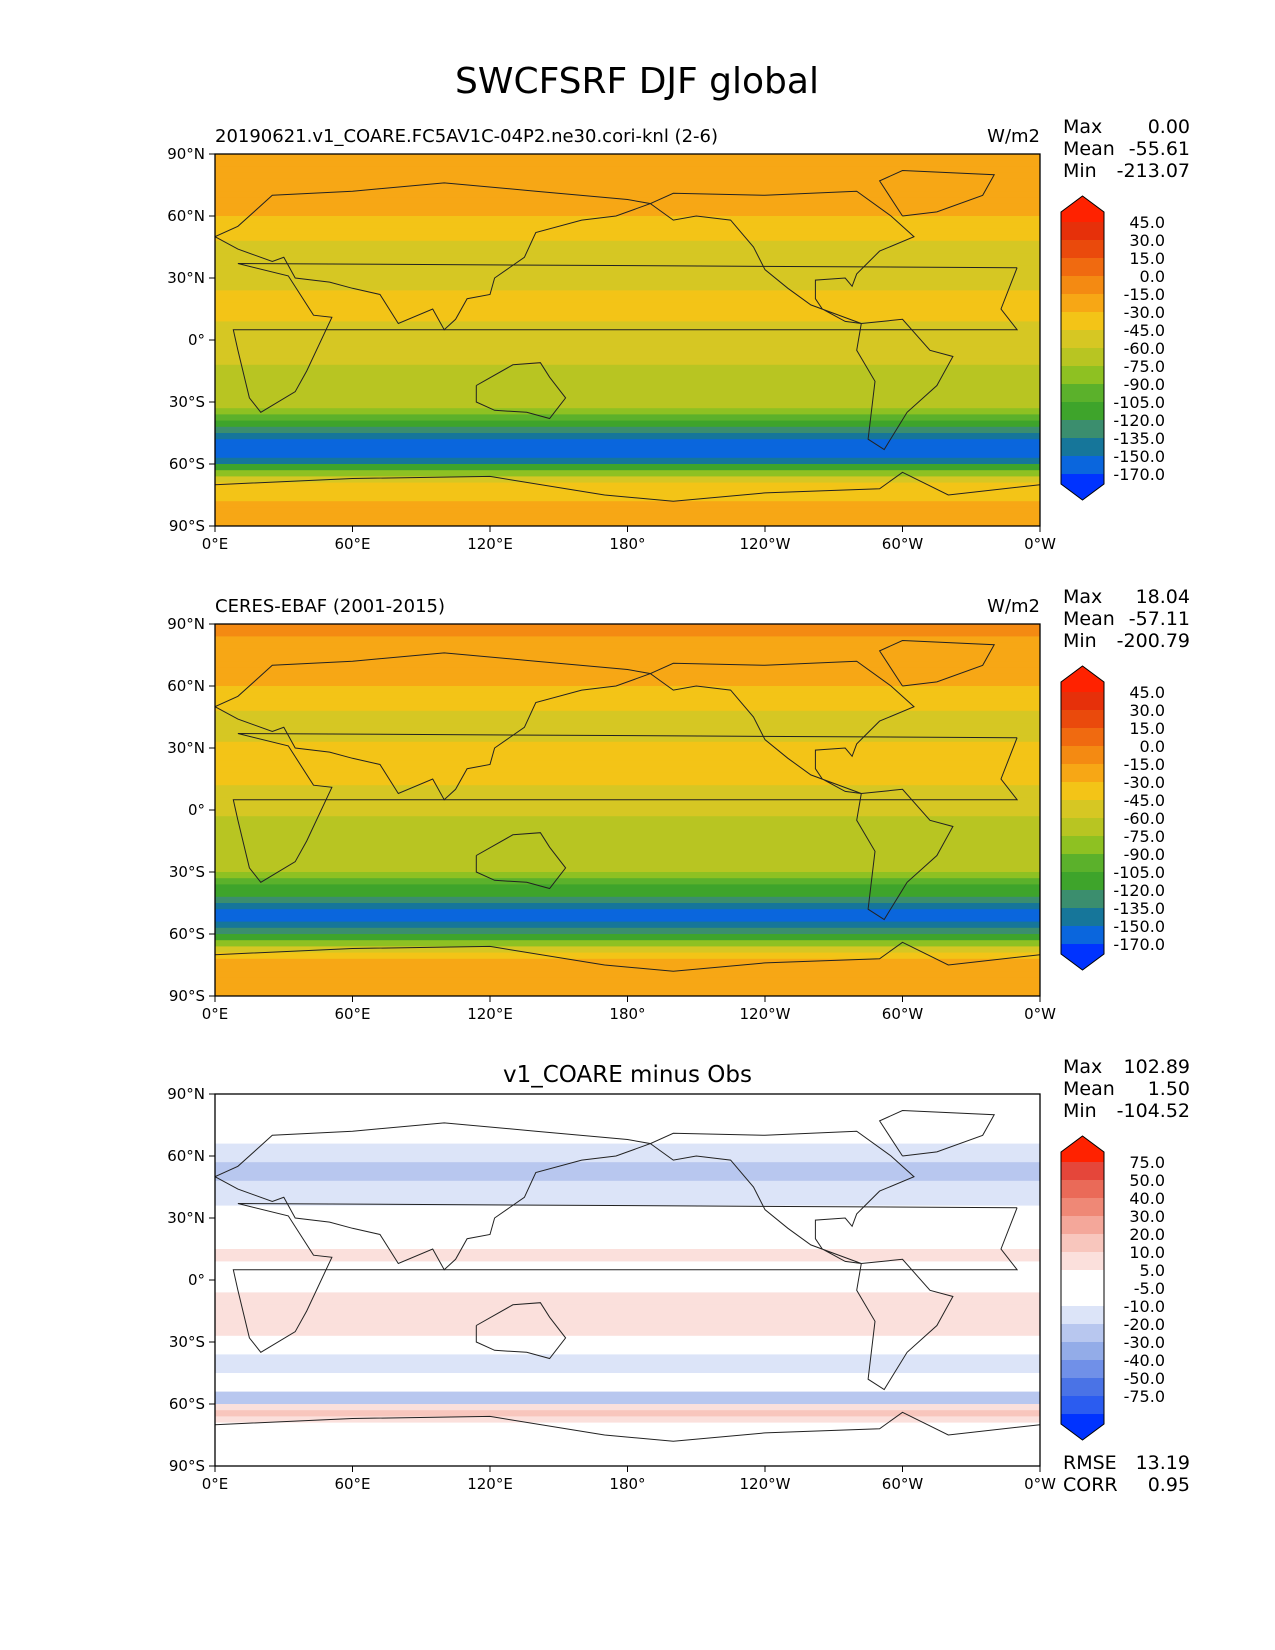 Image resolution: width=1275 pixels, height=1650 pixels. Describe the element at coordinates (1144, 384) in the screenshot. I see `colorbar-label: -90.0` at that location.